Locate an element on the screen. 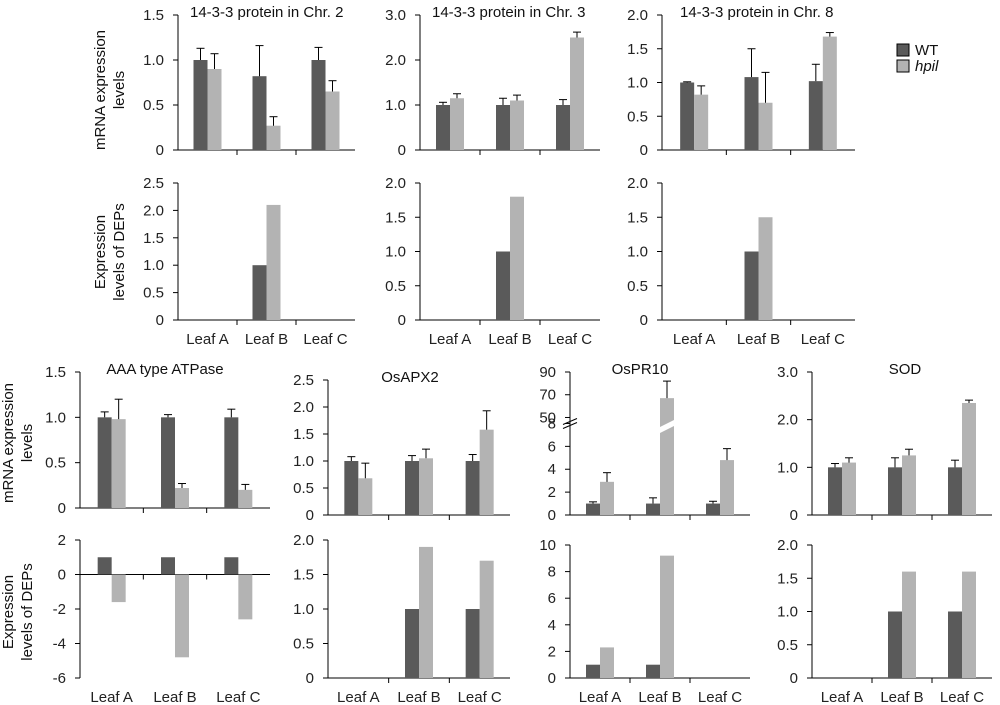  legend-swatch-wt is located at coordinates (903, 50).